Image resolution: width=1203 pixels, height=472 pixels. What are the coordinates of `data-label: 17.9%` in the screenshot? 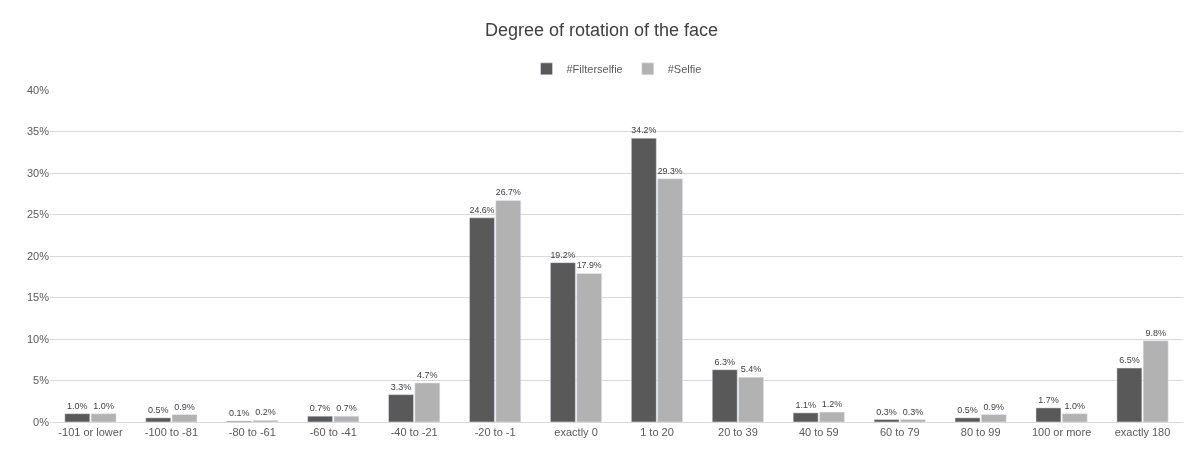 It's located at (589, 265).